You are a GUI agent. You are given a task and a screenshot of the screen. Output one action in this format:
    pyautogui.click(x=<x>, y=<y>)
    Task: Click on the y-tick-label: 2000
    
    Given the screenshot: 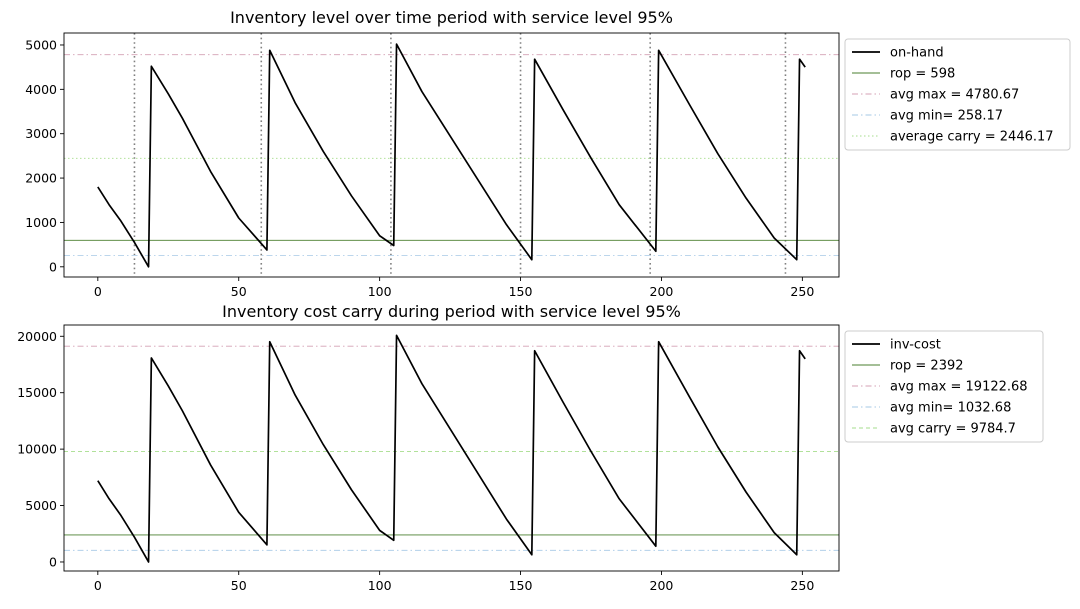 What is the action you would take?
    pyautogui.click(x=41, y=178)
    